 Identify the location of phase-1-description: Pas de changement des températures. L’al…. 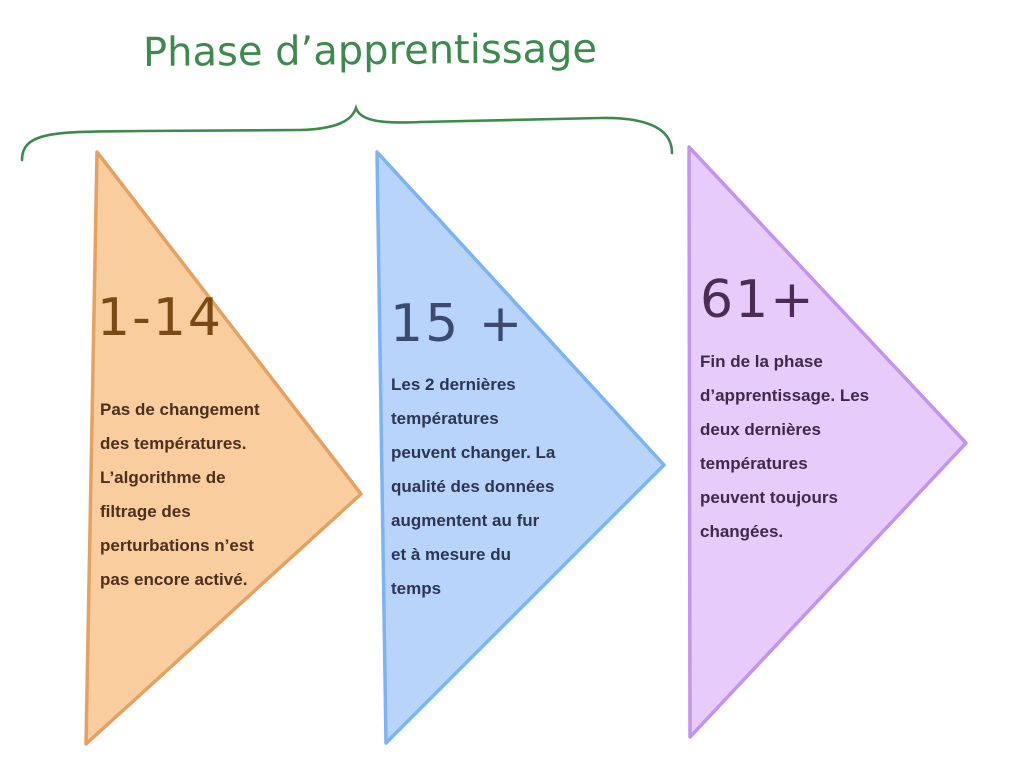
(180, 494).